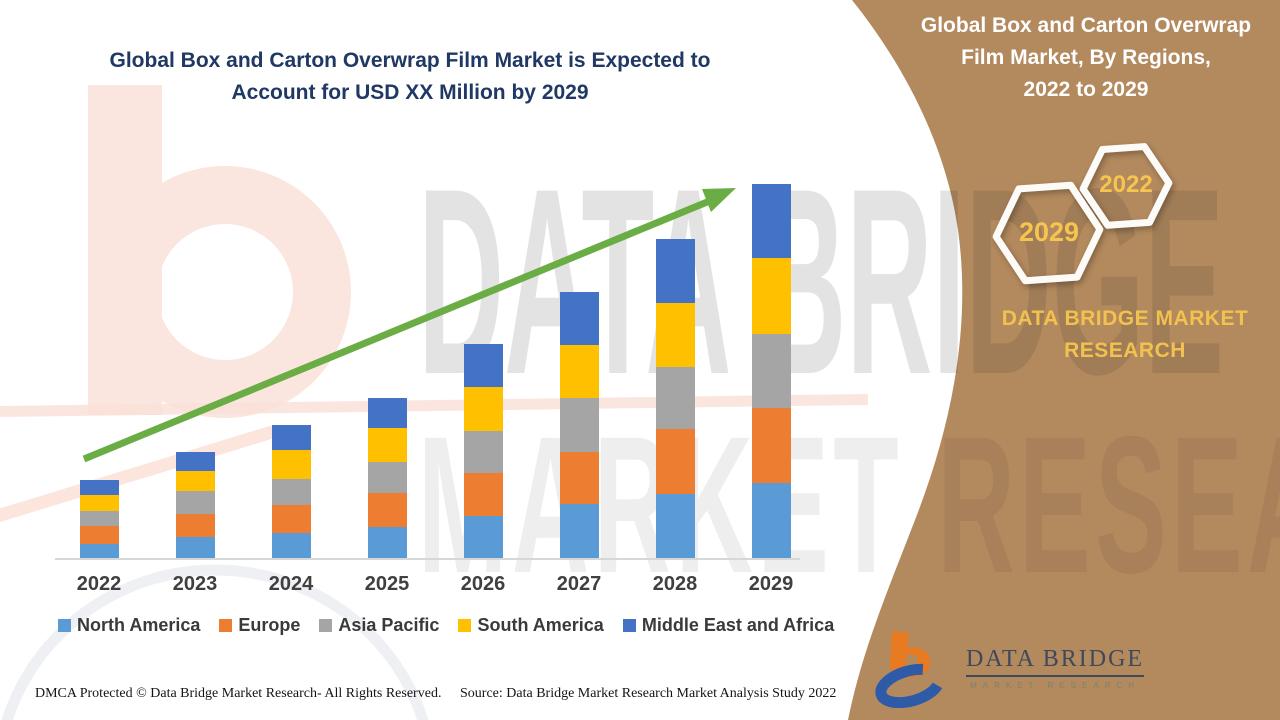  I want to click on legend-swatch-europe, so click(226, 625).